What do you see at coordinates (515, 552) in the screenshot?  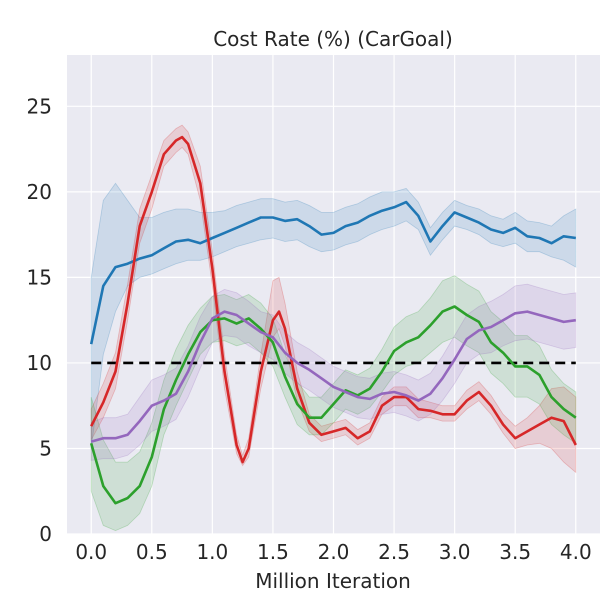 I see `x-tick-label: 3.5` at bounding box center [515, 552].